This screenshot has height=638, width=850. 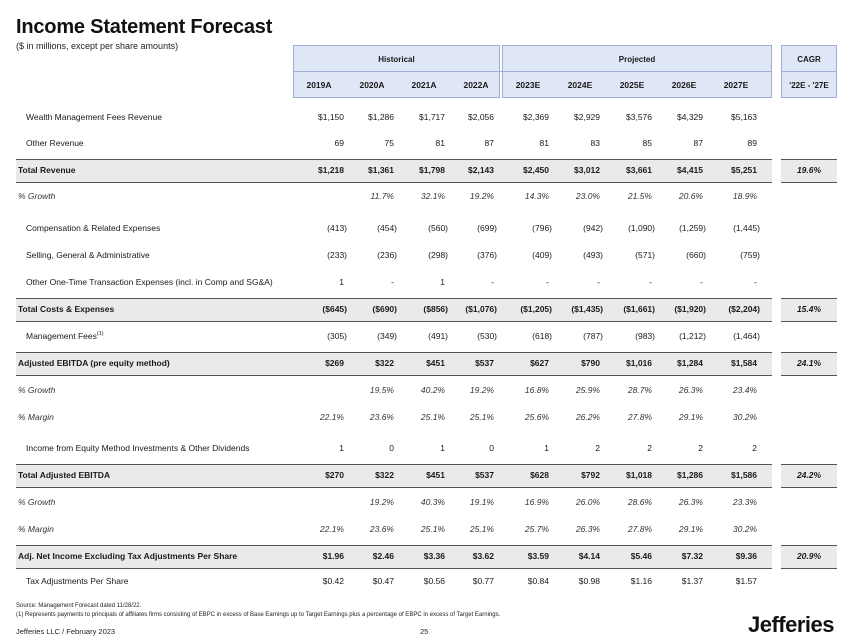 What do you see at coordinates (487, 255) in the screenshot?
I see `row-value: (376)` at bounding box center [487, 255].